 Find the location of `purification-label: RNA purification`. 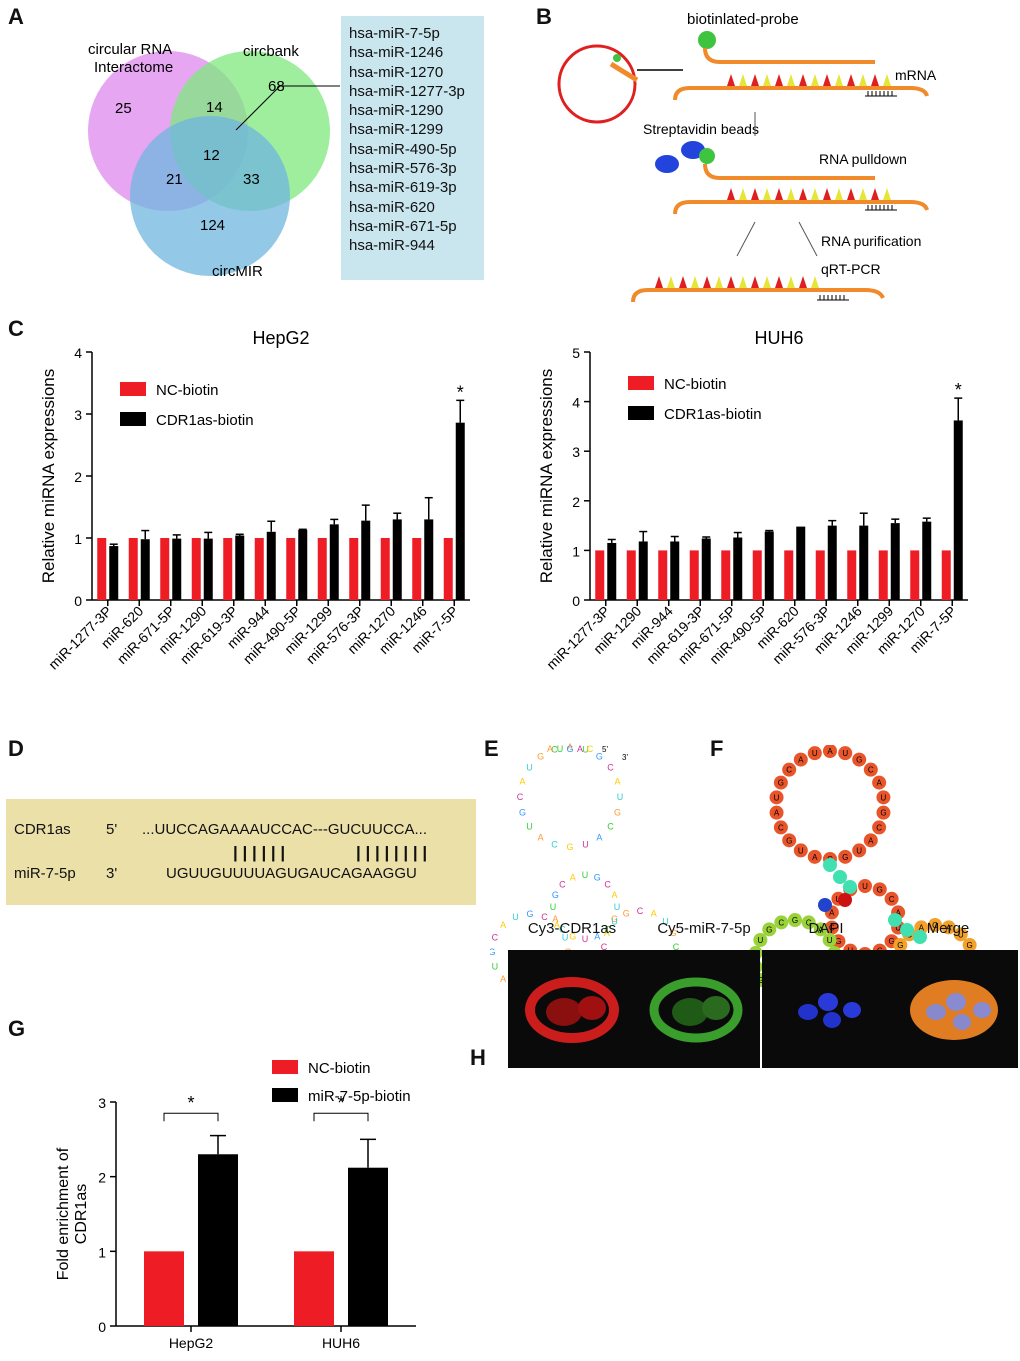

purification-label: RNA purification is located at coordinates (871, 241).